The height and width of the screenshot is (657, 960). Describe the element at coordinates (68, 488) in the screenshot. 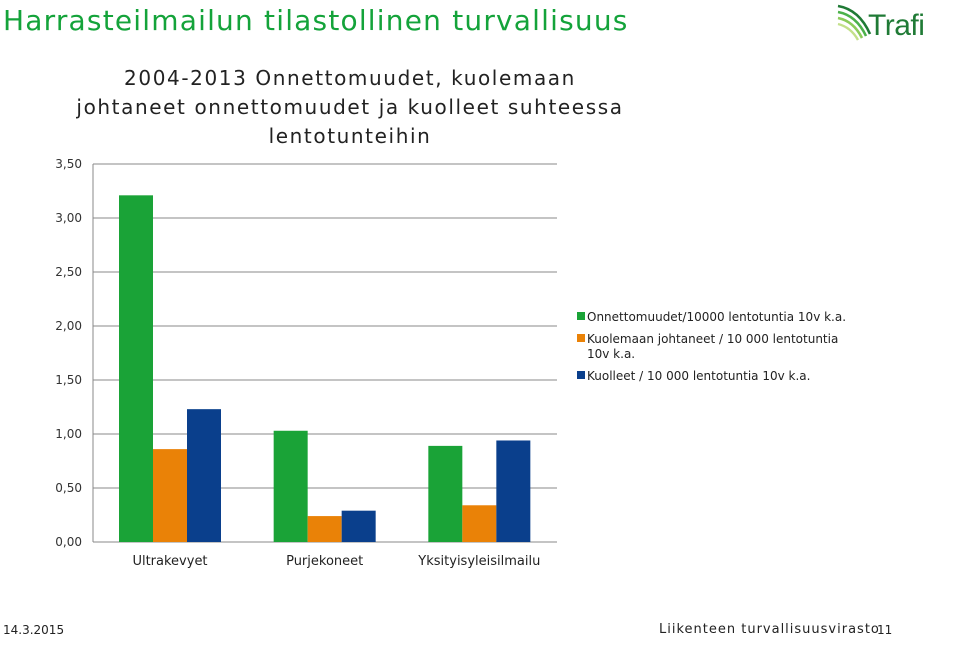

I see `y-tick-label: 0,50` at that location.